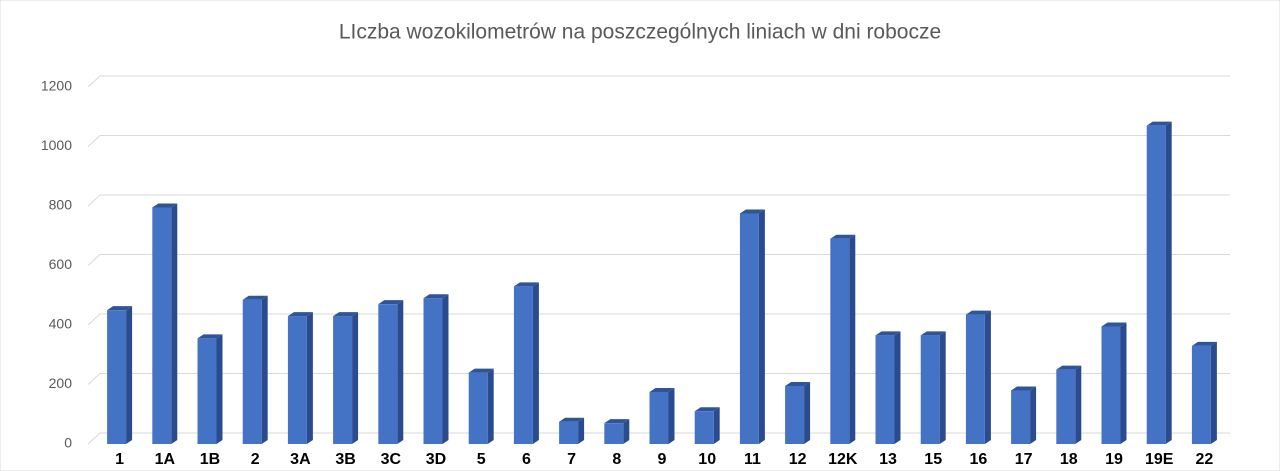 The height and width of the screenshot is (471, 1280). Describe the element at coordinates (1114, 459) in the screenshot. I see `x-tick-label: 19` at that location.